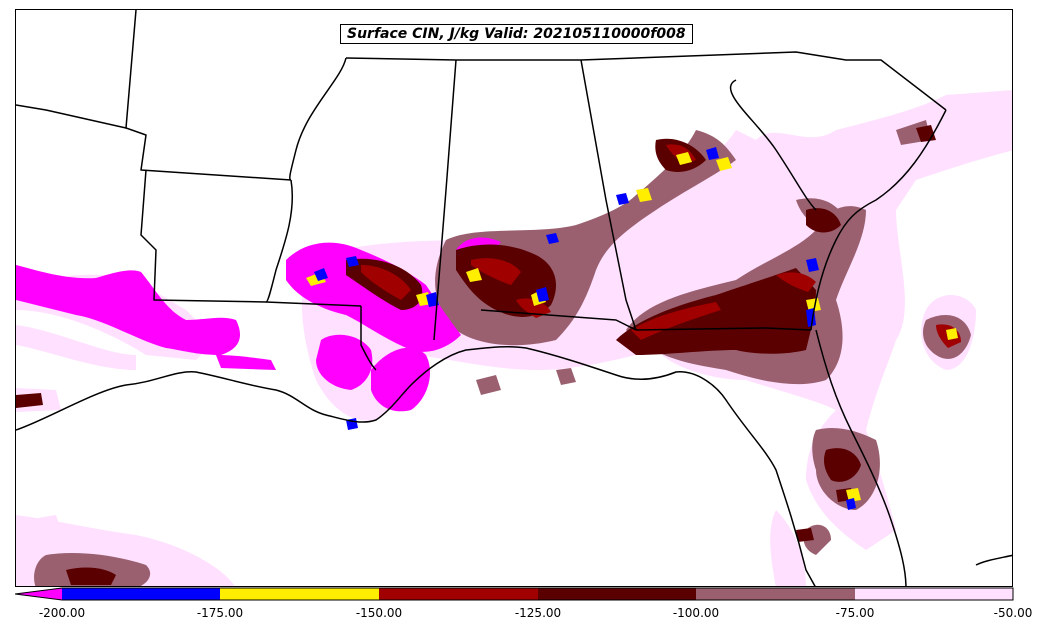 The width and height of the screenshot is (1044, 633). I want to click on colorbar-tick-label: -100.00, so click(696, 613).